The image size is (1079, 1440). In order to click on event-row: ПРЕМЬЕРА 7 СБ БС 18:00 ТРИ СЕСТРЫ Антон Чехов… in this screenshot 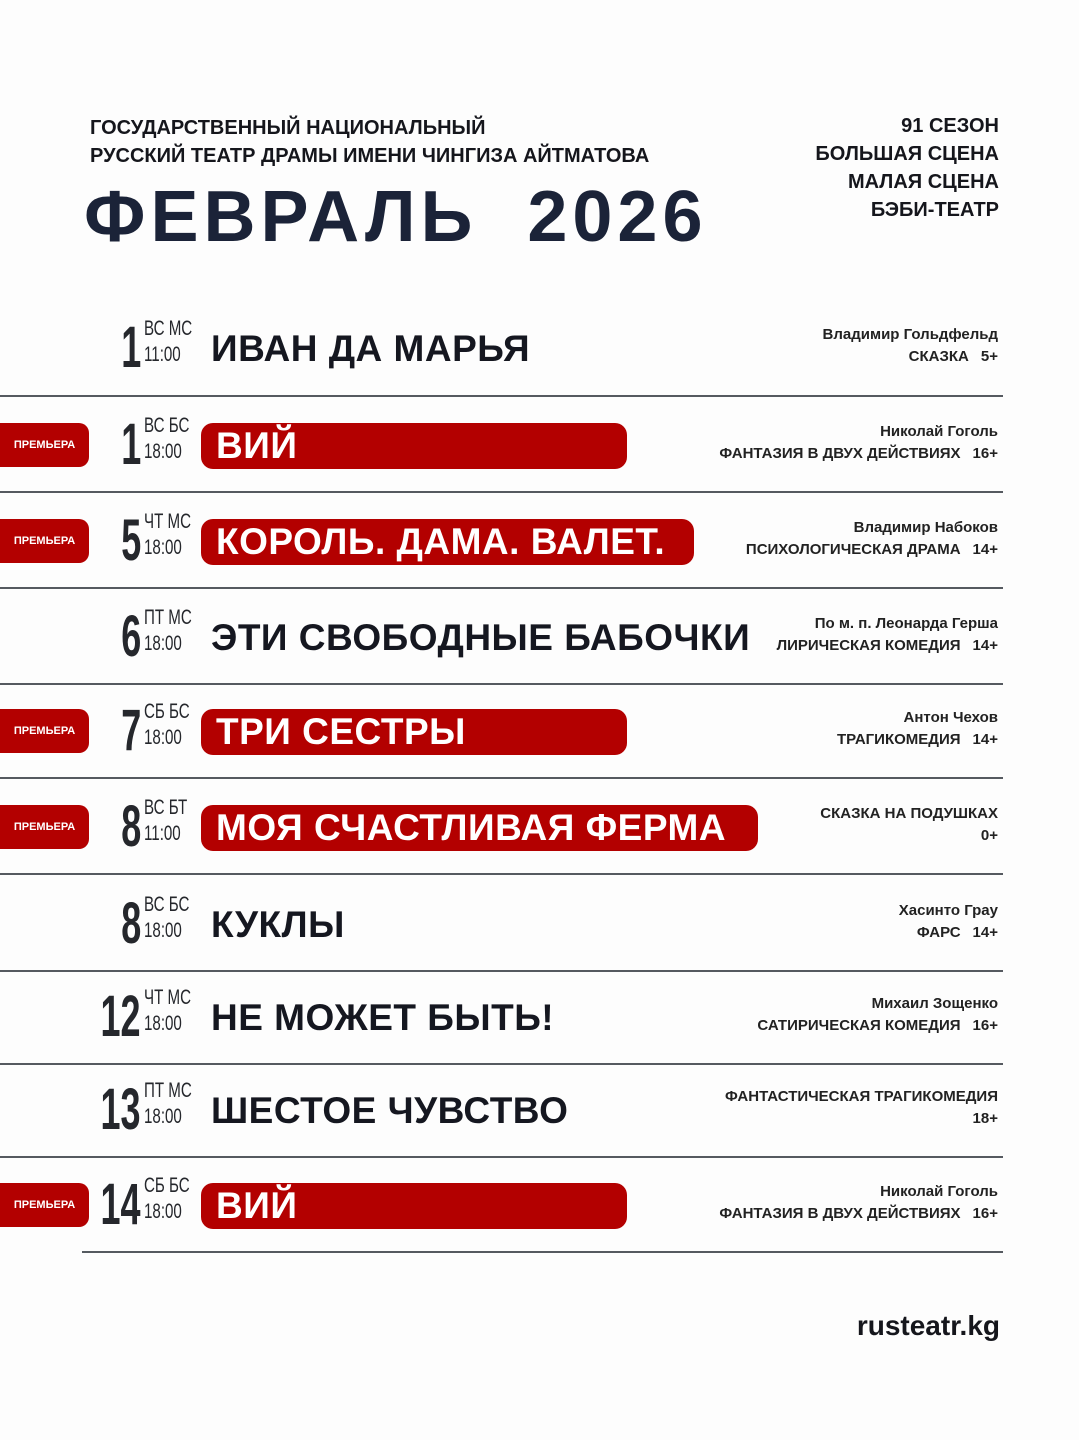, I will do `click(539, 731)`.